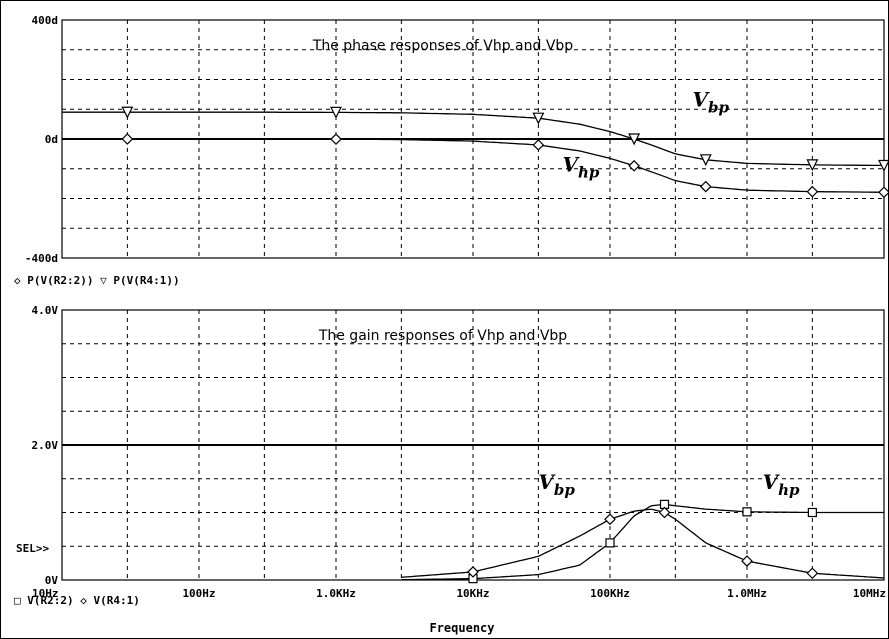  I want to click on y-tick-label: 400d, so click(45, 20).